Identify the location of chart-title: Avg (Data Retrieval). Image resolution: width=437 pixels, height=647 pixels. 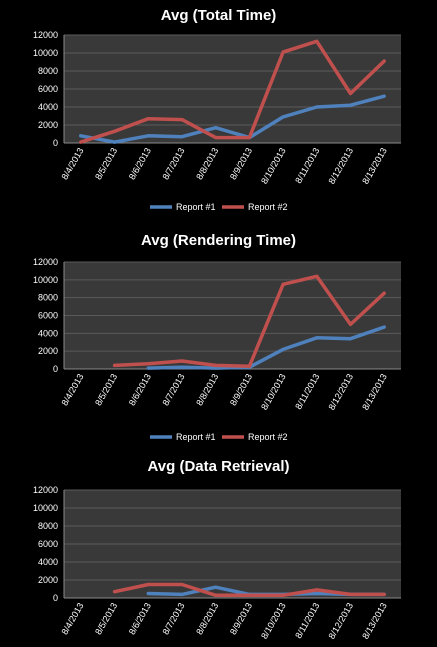
(219, 466).